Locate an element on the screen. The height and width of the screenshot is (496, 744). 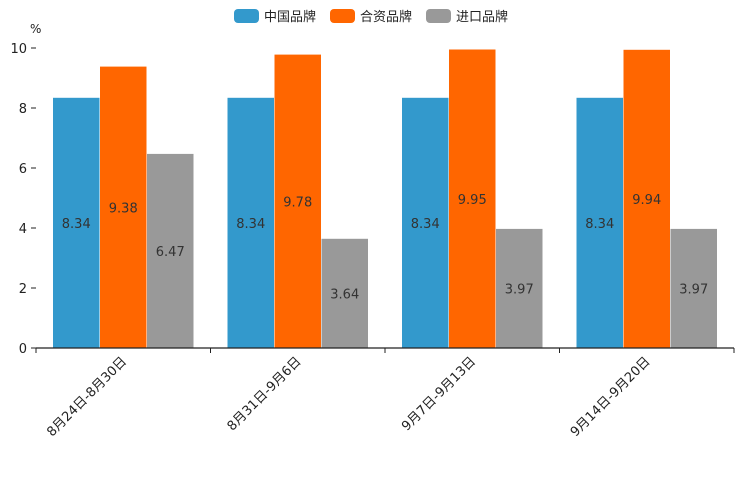
x-tick-label: 8月31日-9月6日 is located at coordinates (265, 394).